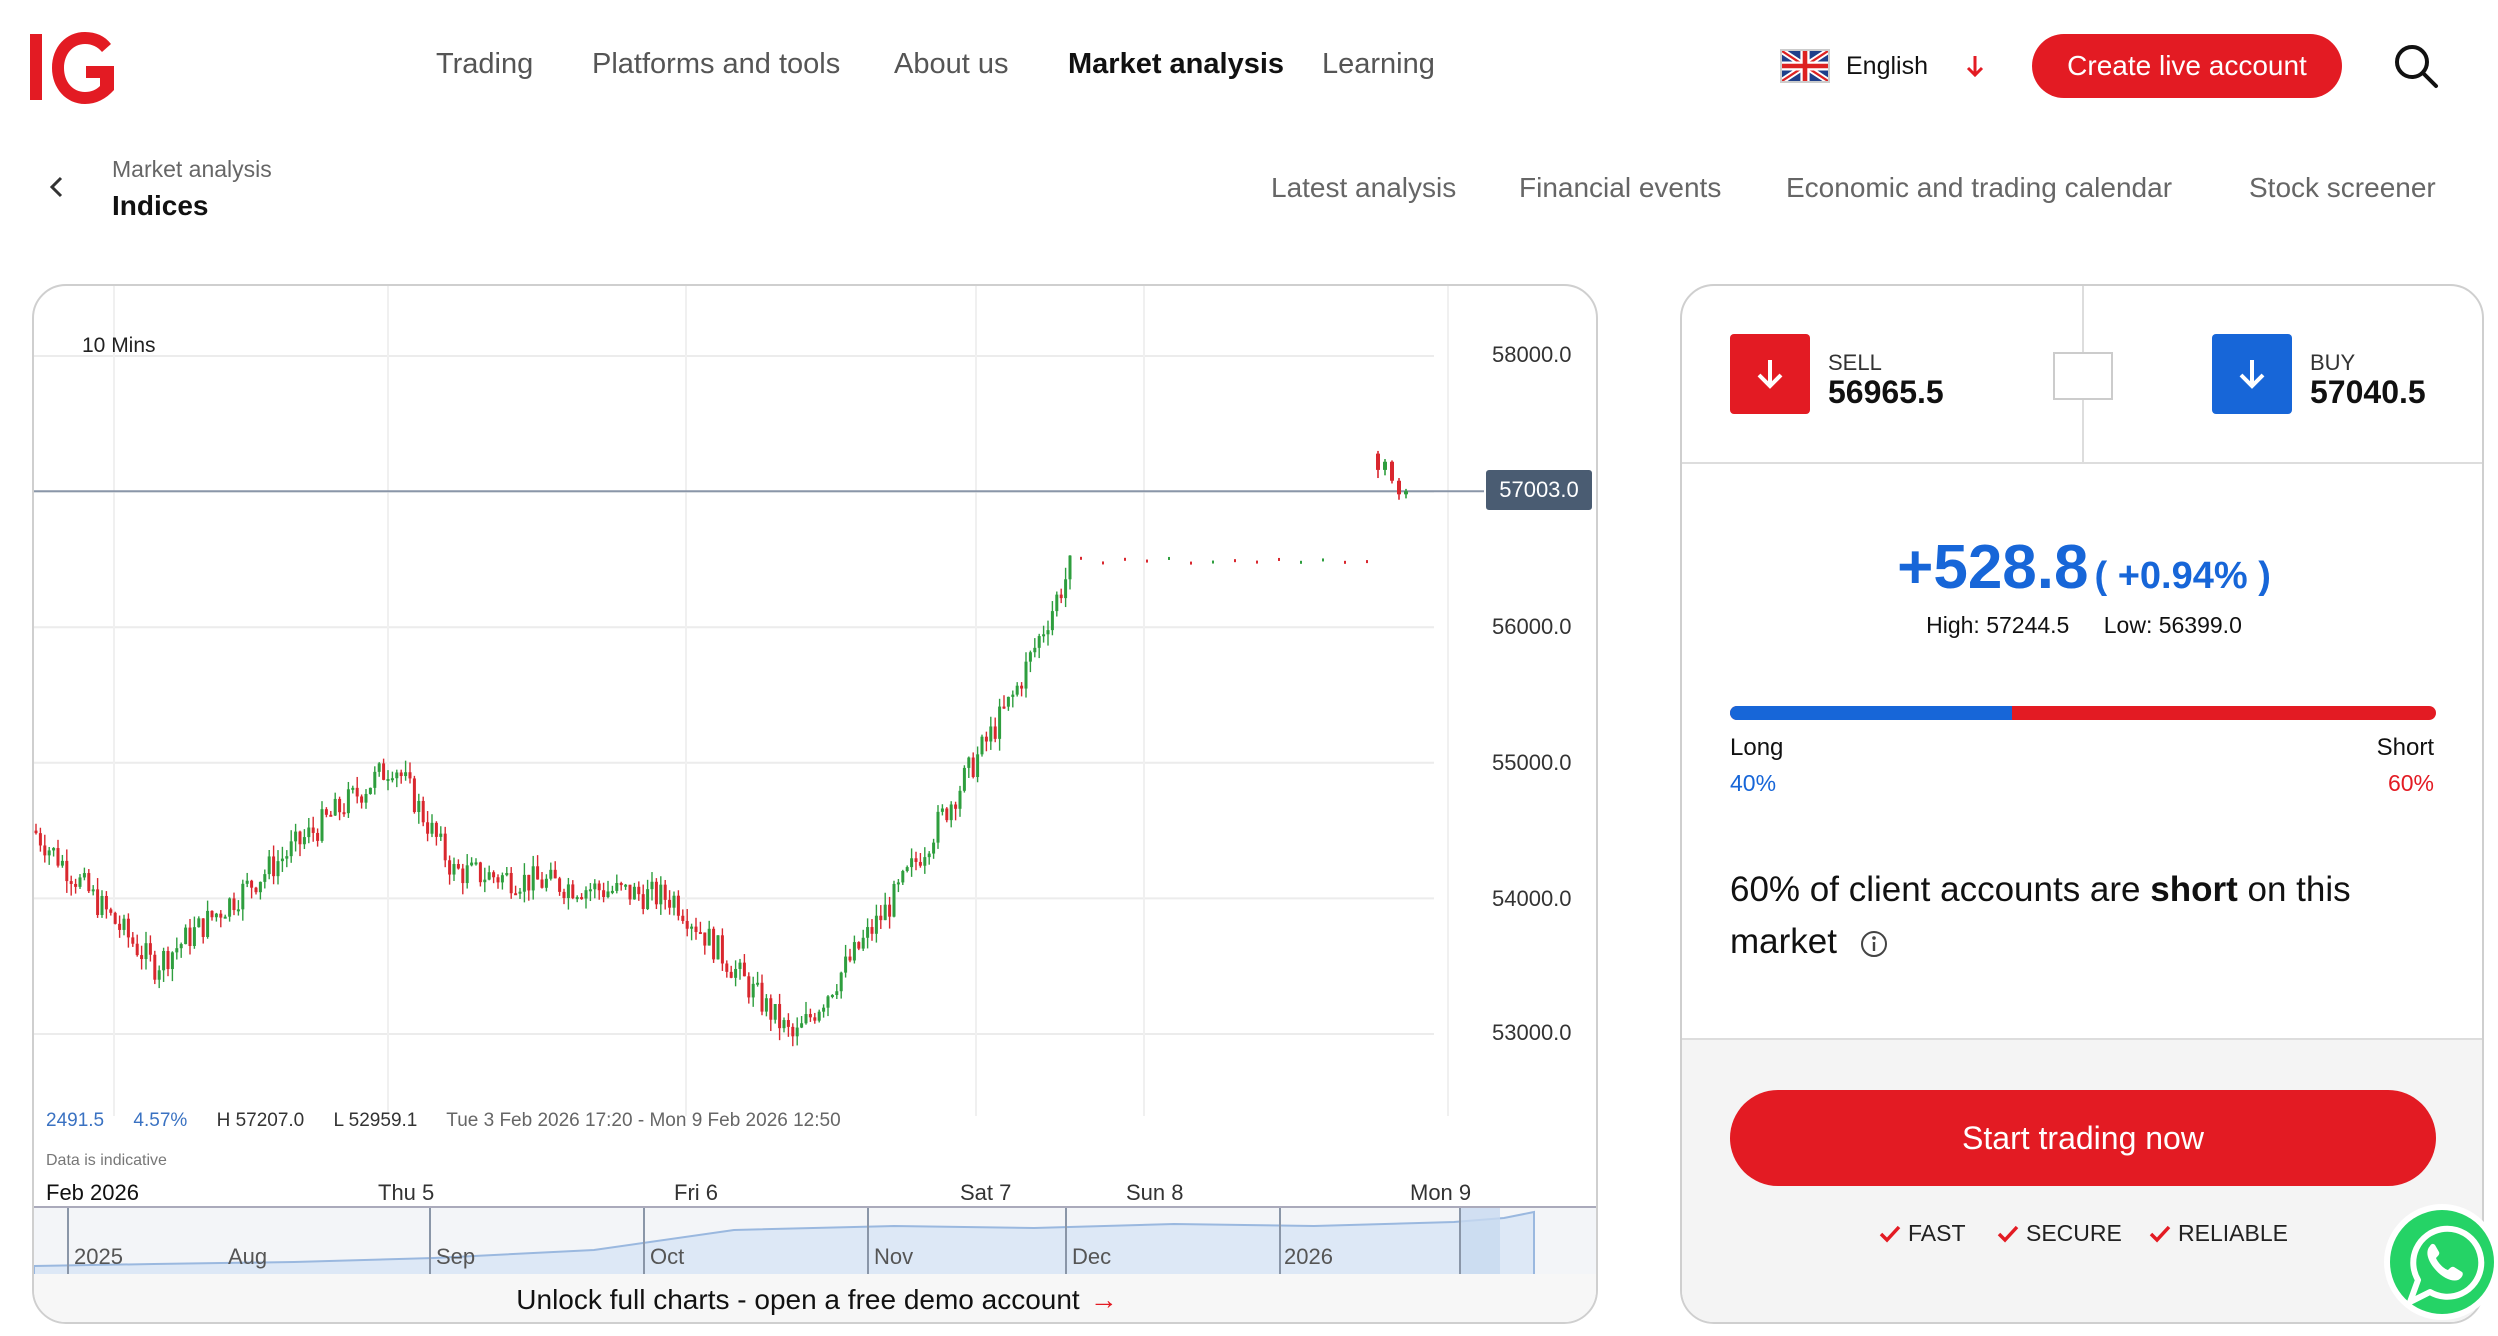 The width and height of the screenshot is (2498, 1336). Describe the element at coordinates (192, 169) in the screenshot. I see `breadcrumb: Market analysis` at that location.